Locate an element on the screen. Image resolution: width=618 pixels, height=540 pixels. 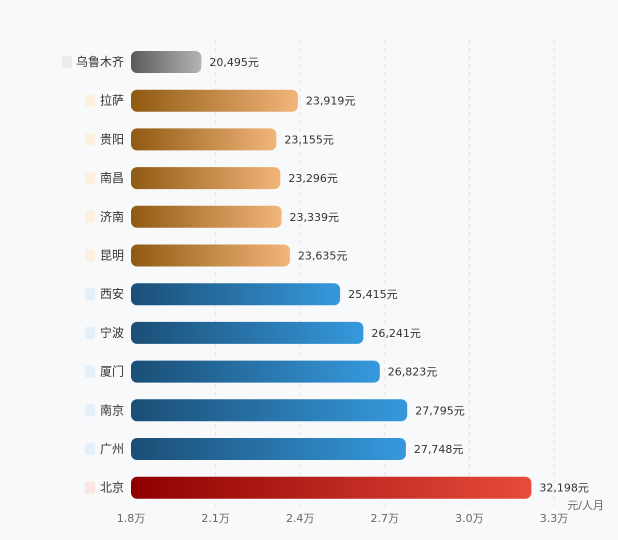
value-label: 27,748元 is located at coordinates (439, 449).